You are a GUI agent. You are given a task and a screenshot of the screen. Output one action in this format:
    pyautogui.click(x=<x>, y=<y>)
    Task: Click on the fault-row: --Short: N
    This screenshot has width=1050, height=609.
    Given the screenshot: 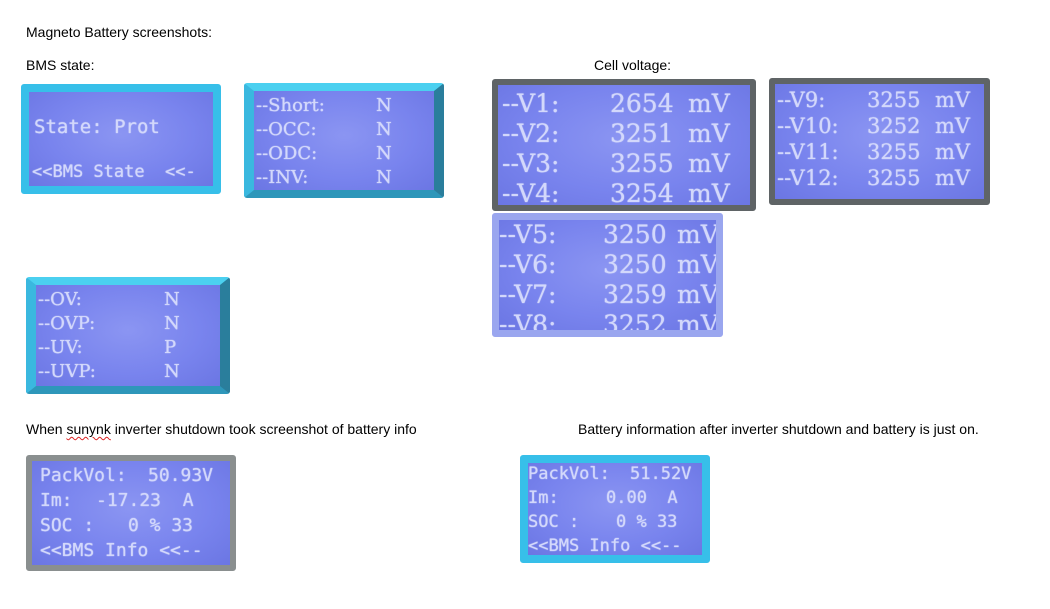 What is the action you would take?
    pyautogui.click(x=344, y=108)
    